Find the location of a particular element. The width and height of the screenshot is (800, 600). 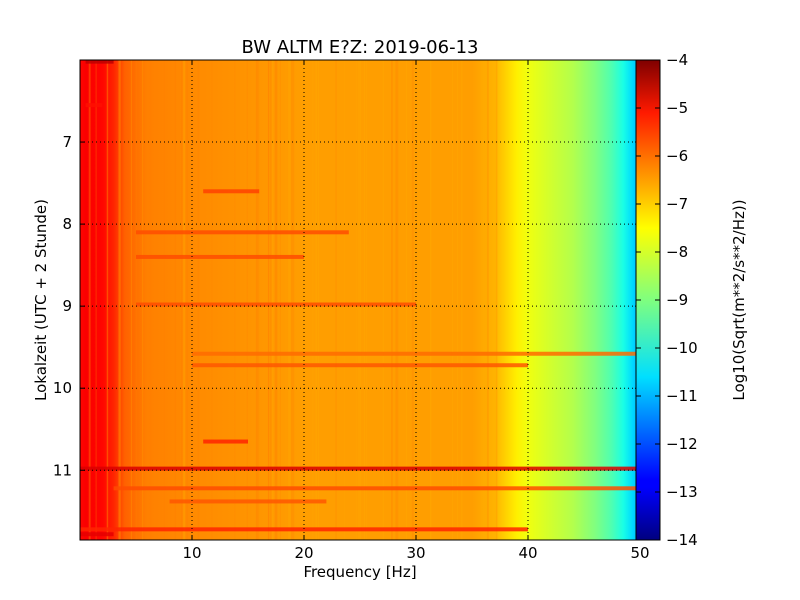

y-tick-label: 7 is located at coordinates (67, 142).